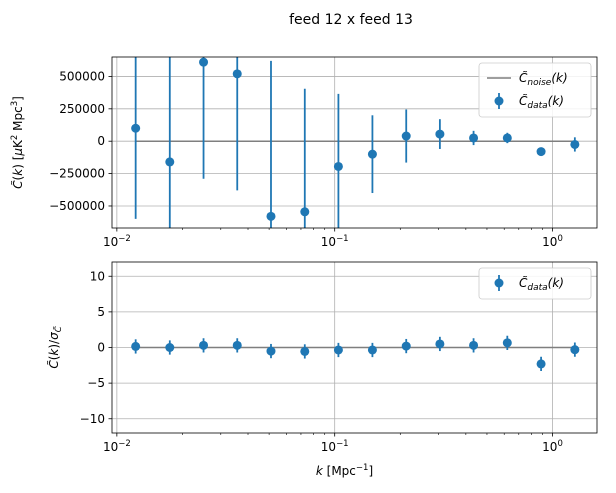 Image resolution: width=616 pixels, height=493 pixels. Describe the element at coordinates (55, 347) in the screenshot. I see `y-axis-label: C̃(k)/σC̃` at that location.